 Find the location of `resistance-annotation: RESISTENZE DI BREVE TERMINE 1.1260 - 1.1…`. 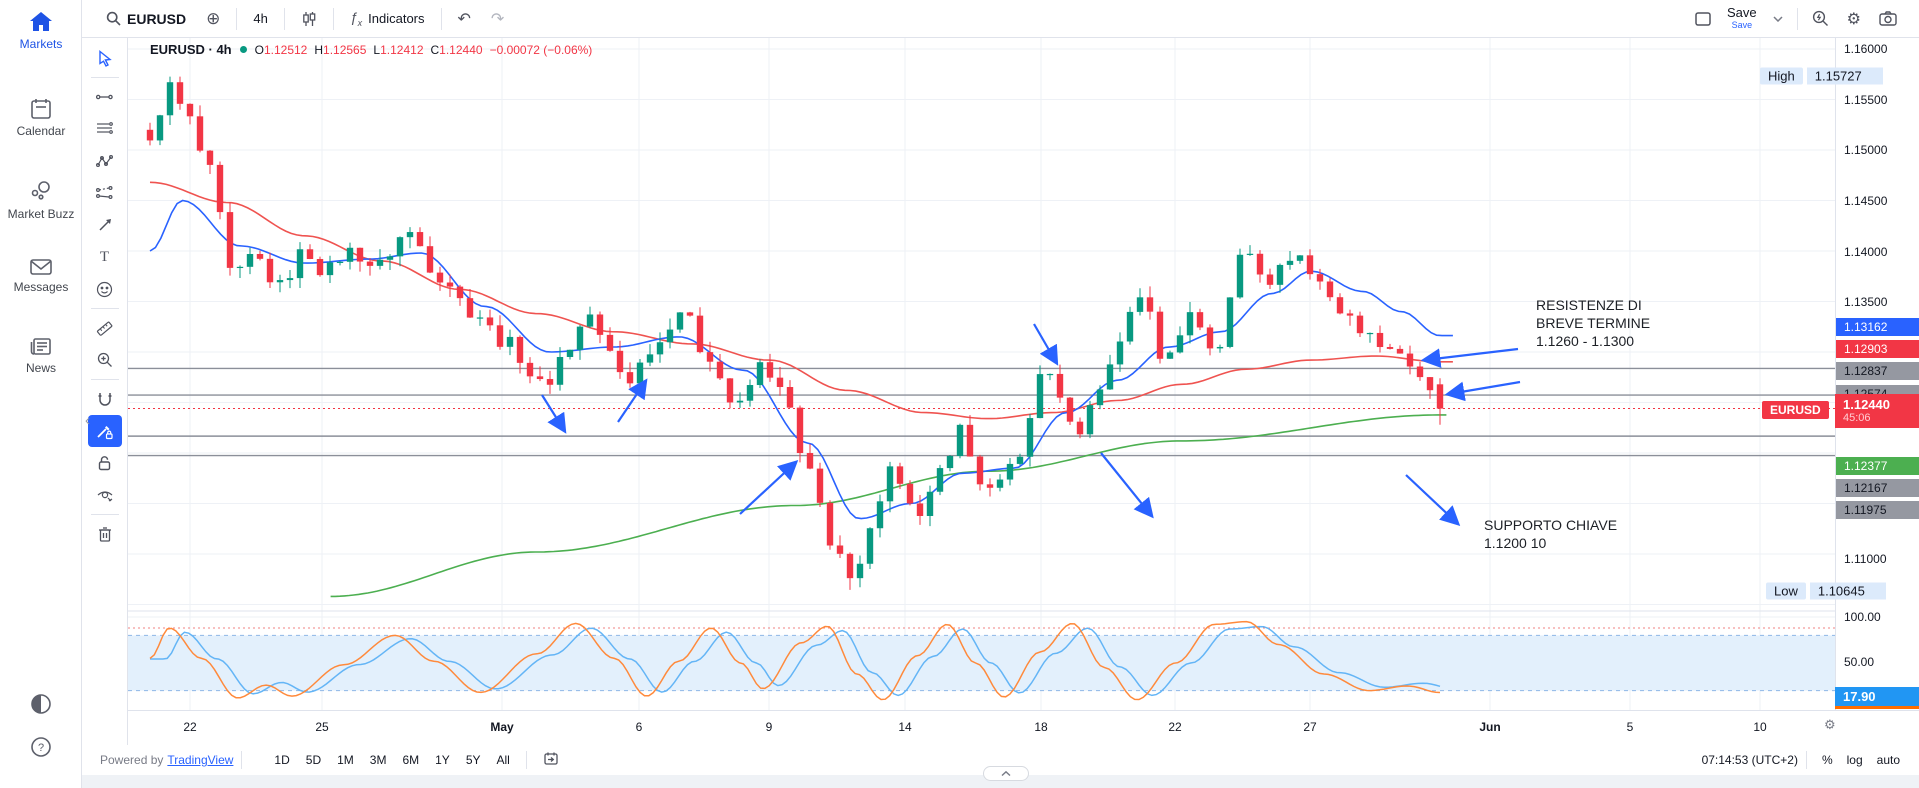

resistance-annotation: RESISTENZE DI BREVE TERMINE 1.1260 - 1.1… is located at coordinates (1593, 323).